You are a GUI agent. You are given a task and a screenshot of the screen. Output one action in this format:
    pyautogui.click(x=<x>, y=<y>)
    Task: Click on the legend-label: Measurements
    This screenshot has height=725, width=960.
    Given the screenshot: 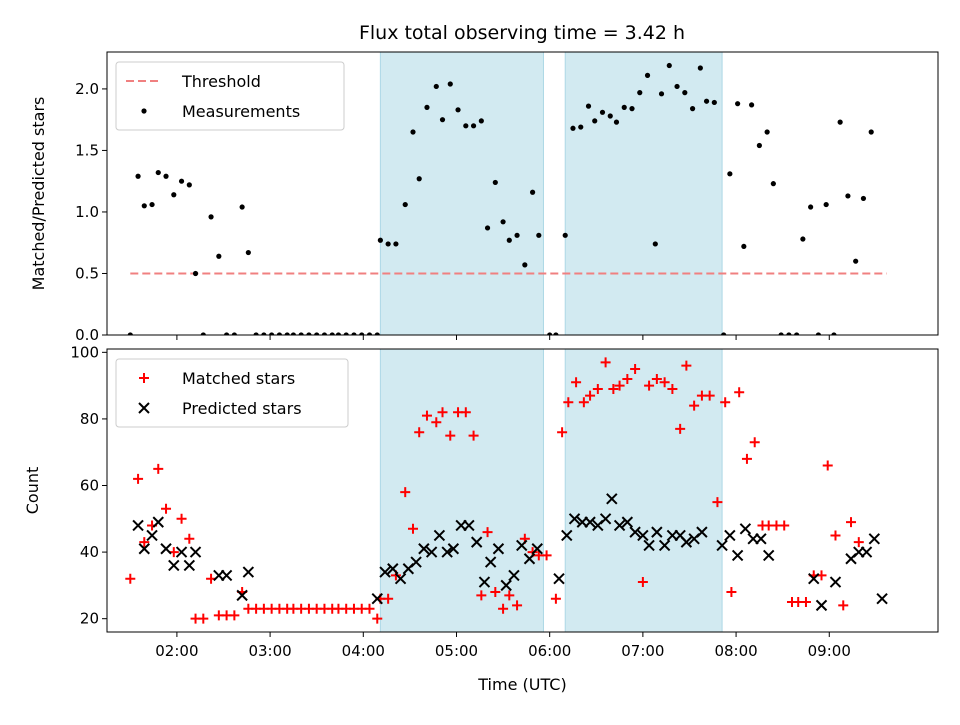 What is the action you would take?
    pyautogui.click(x=241, y=111)
    